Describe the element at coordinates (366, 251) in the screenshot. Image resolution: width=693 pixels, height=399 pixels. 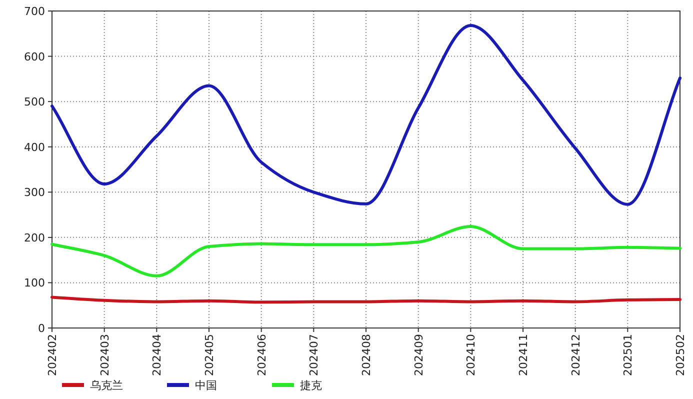
I see `line-series` at that location.